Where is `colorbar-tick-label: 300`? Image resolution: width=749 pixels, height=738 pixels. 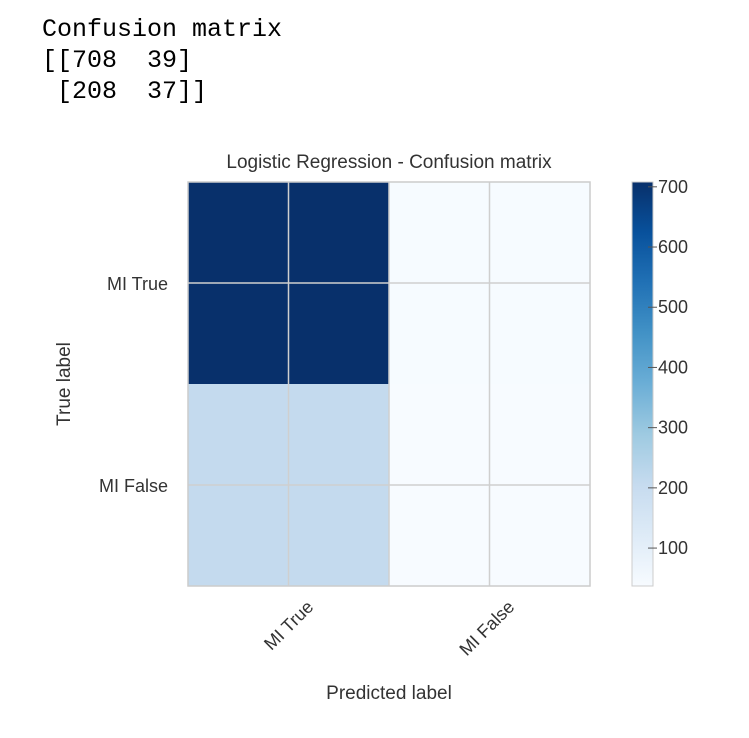 colorbar-tick-label: 300 is located at coordinates (673, 428).